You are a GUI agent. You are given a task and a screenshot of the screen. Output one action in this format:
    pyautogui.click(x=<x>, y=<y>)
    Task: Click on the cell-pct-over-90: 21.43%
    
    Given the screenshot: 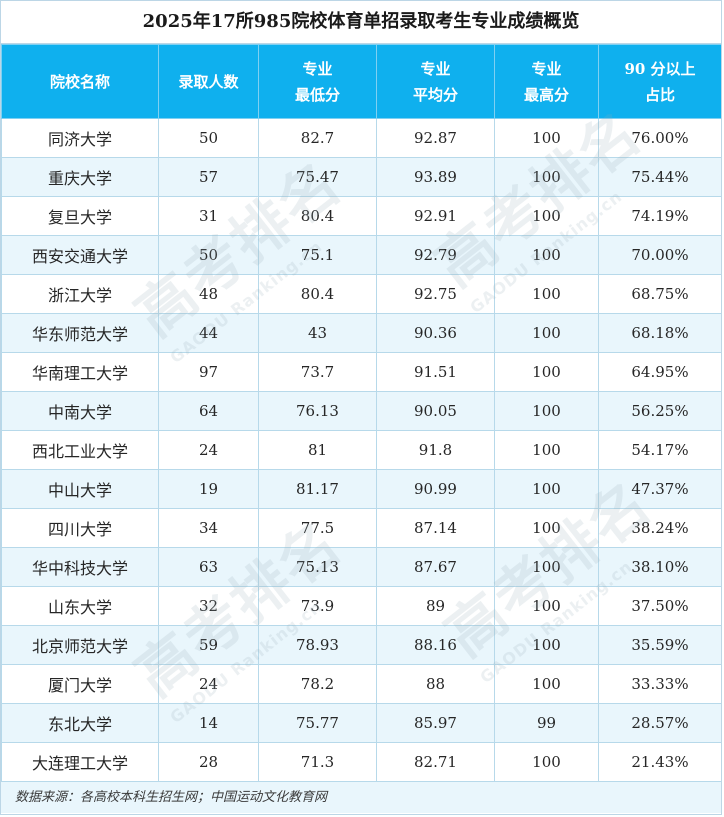 What is the action you would take?
    pyautogui.click(x=659, y=762)
    